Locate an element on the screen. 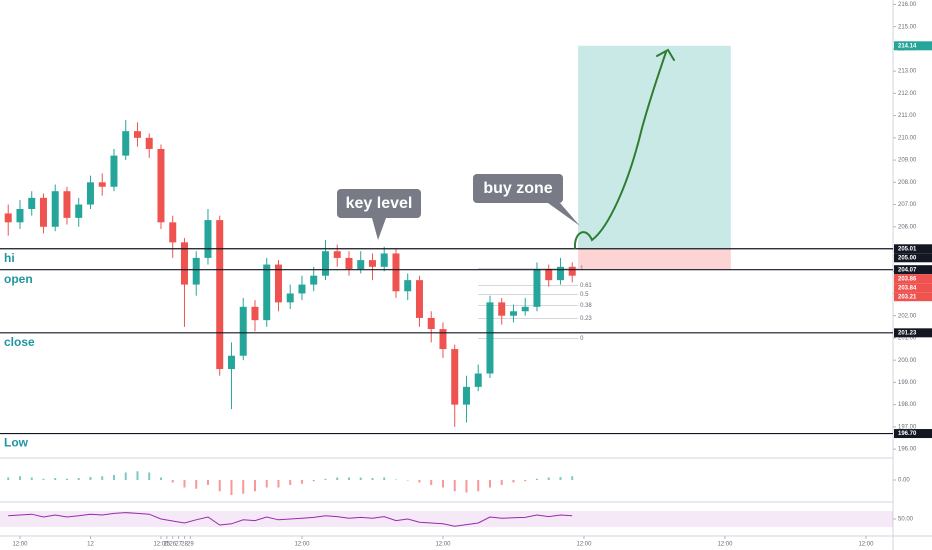 Image resolution: width=932 pixels, height=550 pixels. callout: key level is located at coordinates (379, 214).